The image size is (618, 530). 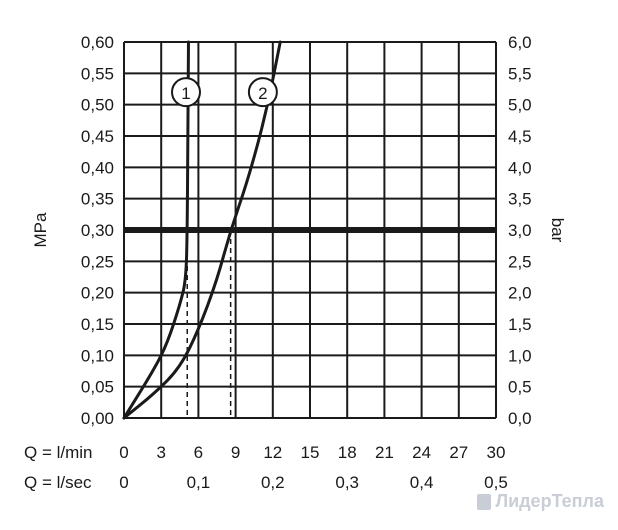 I want to click on curve-label-1: 1, so click(x=185, y=93).